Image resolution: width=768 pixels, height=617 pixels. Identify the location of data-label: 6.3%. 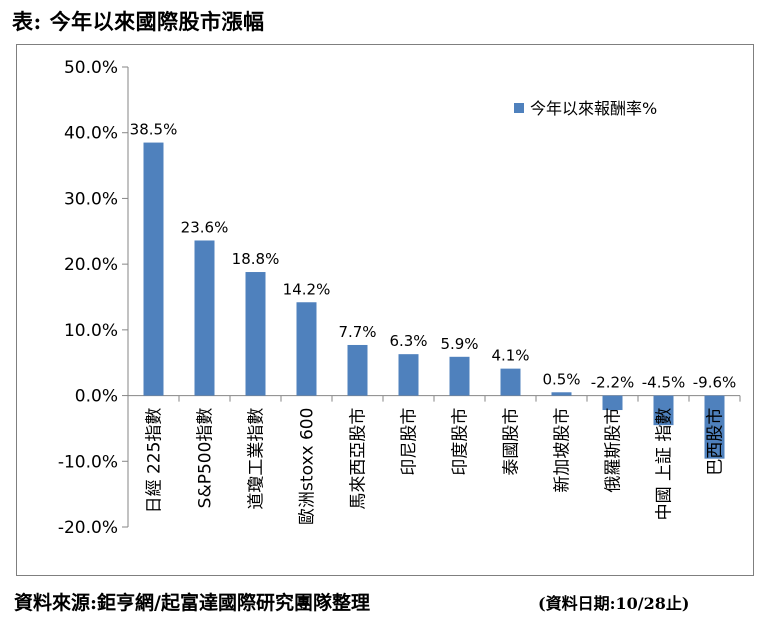
(408, 341).